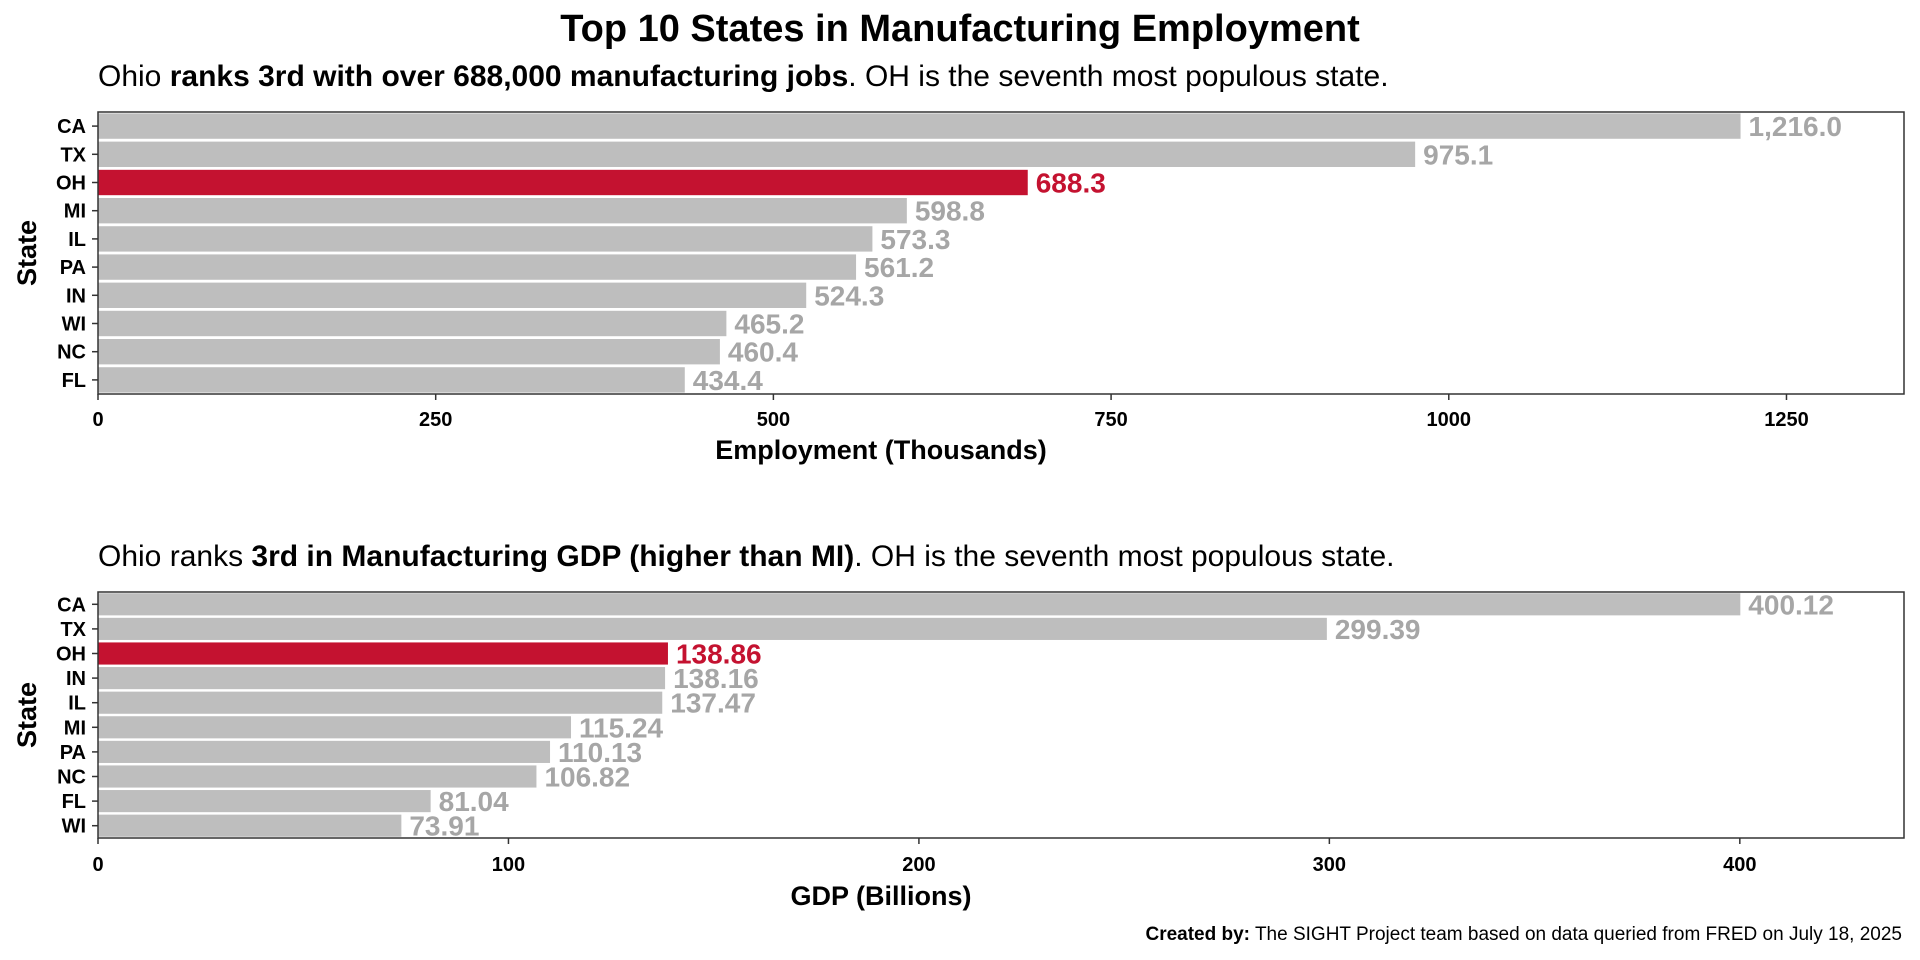 The height and width of the screenshot is (960, 1920). What do you see at coordinates (435, 420) in the screenshot?
I see `x-tick-label: 250` at bounding box center [435, 420].